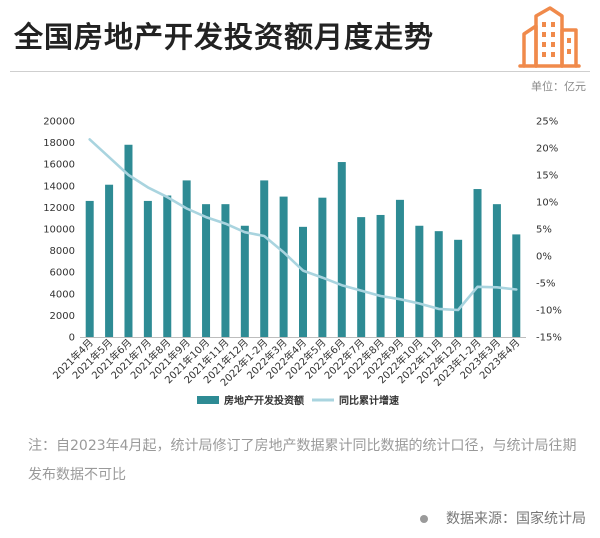 The width and height of the screenshot is (600, 538). Describe the element at coordinates (264, 400) in the screenshot. I see `legend-bar-label: 房地产开发投资额` at that location.